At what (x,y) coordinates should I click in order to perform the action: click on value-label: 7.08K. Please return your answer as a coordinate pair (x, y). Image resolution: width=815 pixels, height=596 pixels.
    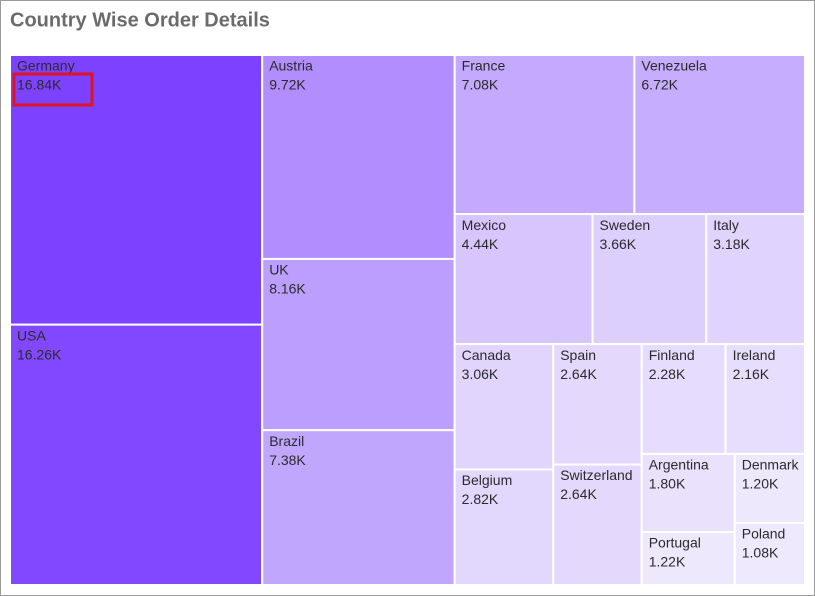
    Looking at the image, I should click on (480, 85).